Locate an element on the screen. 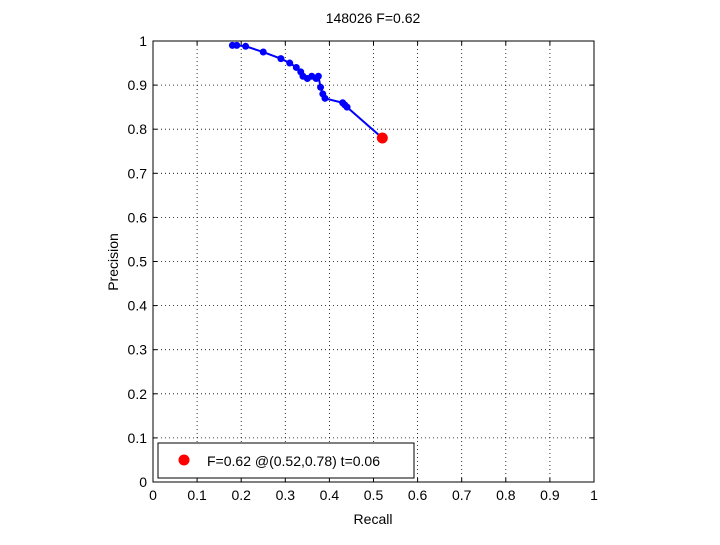 The width and height of the screenshot is (720, 545). y-tick-label: 0.6 is located at coordinates (138, 217).